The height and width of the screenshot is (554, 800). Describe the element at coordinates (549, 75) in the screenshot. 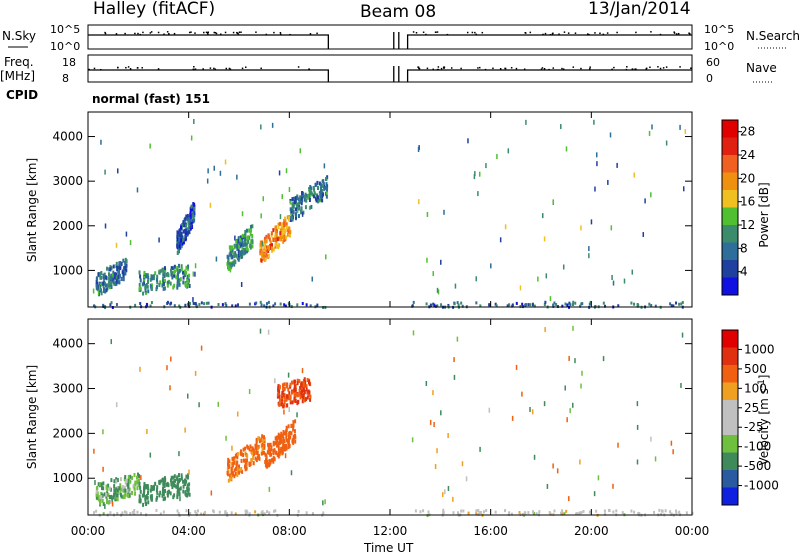

I see `trace-line` at that location.